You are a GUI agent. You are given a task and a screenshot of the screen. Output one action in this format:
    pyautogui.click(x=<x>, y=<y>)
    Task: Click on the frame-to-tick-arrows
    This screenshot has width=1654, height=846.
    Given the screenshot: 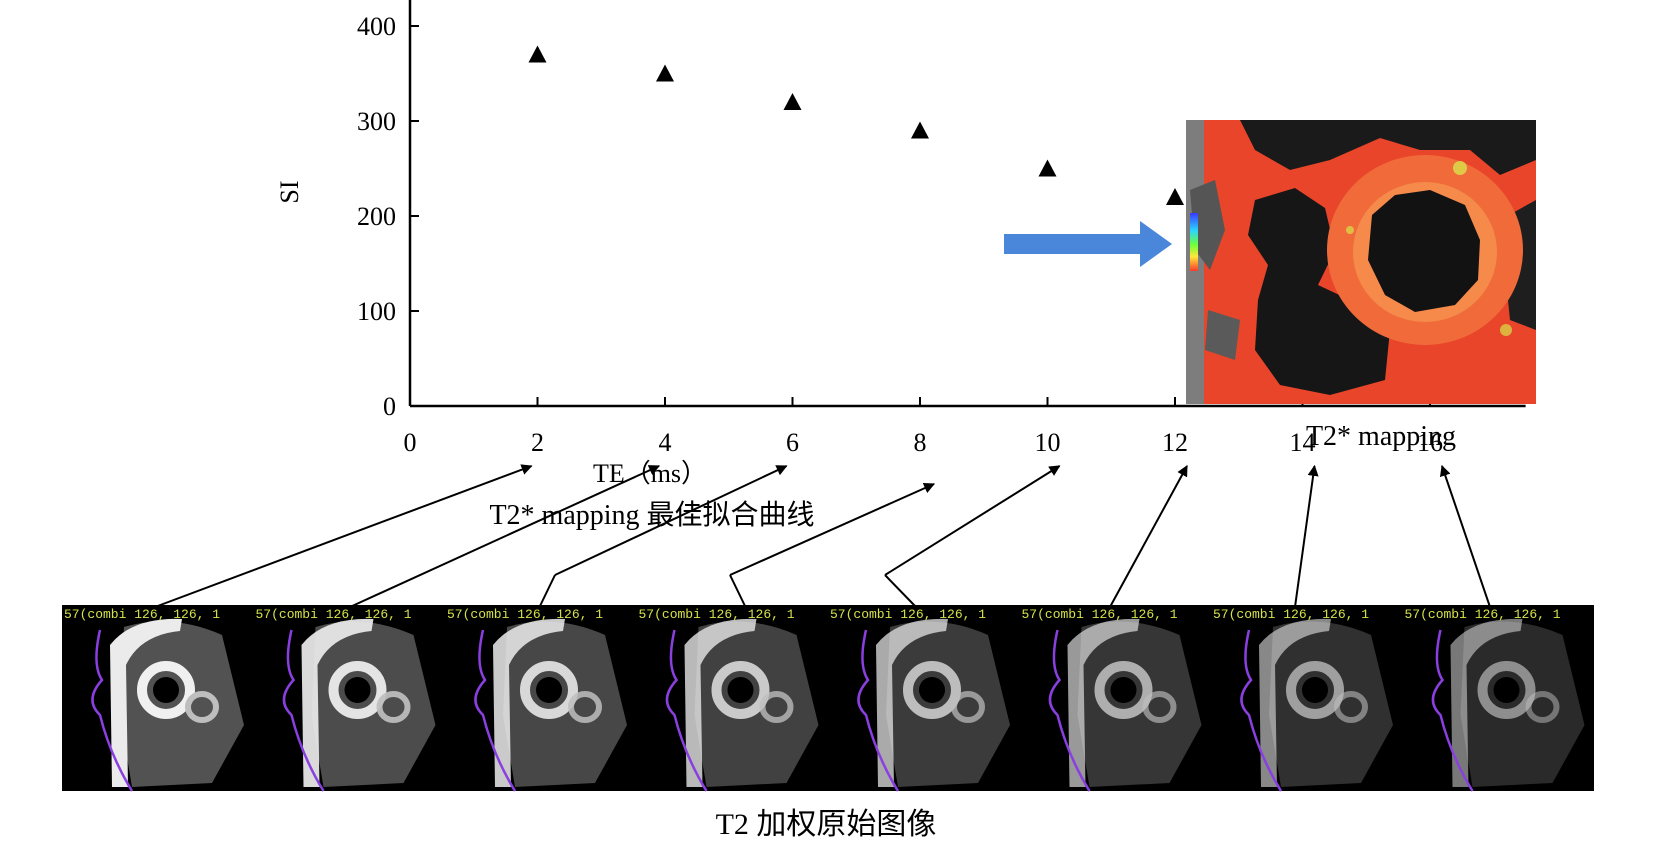 What is the action you would take?
    pyautogui.click(x=822, y=536)
    